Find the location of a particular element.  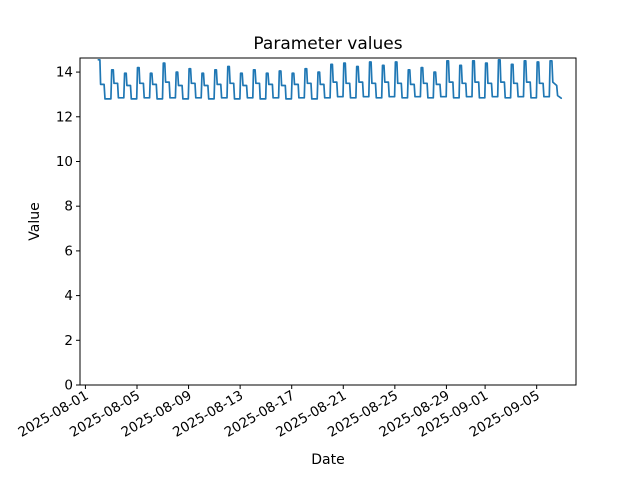

y-axis-ticks: 0 2 4 6 8 10 12 14 is located at coordinates (68, 229).